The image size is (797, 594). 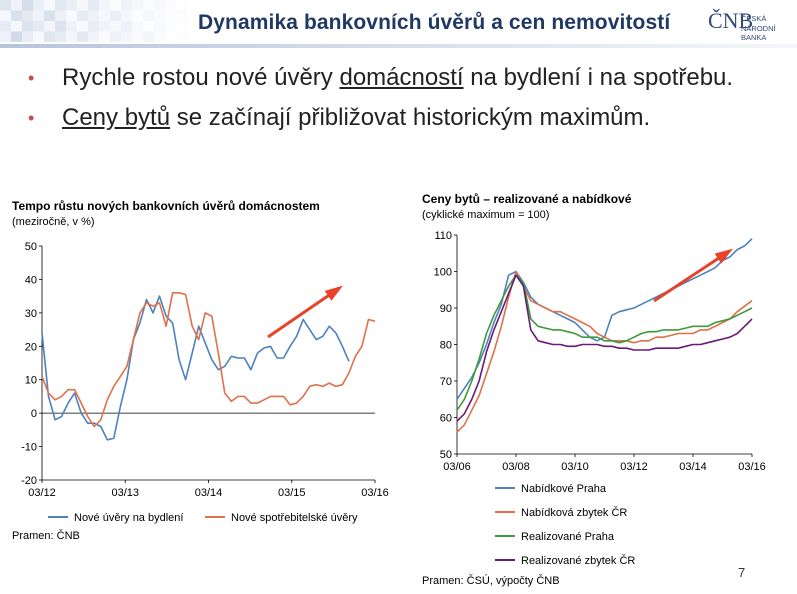 I want to click on y-tick-label: 100, so click(x=443, y=273).